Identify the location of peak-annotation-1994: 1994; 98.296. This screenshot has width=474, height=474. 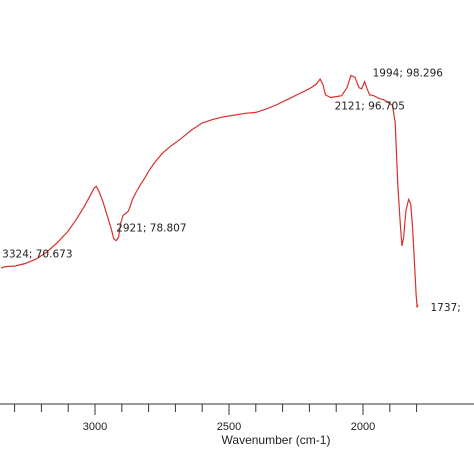
(408, 74).